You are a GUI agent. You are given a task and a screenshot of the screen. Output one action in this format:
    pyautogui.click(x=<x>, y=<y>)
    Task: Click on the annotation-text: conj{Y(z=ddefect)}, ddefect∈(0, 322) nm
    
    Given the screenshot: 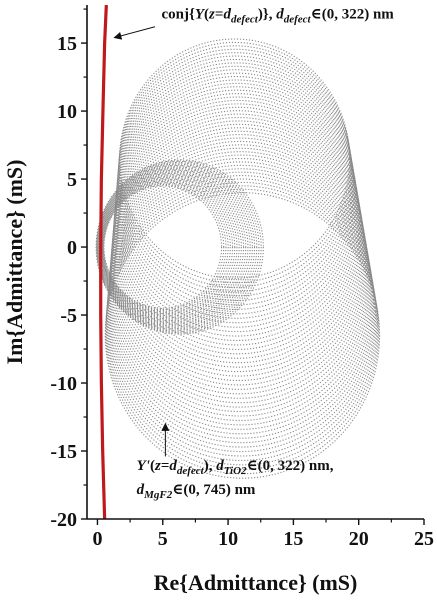 What is the action you would take?
    pyautogui.click(x=277, y=16)
    